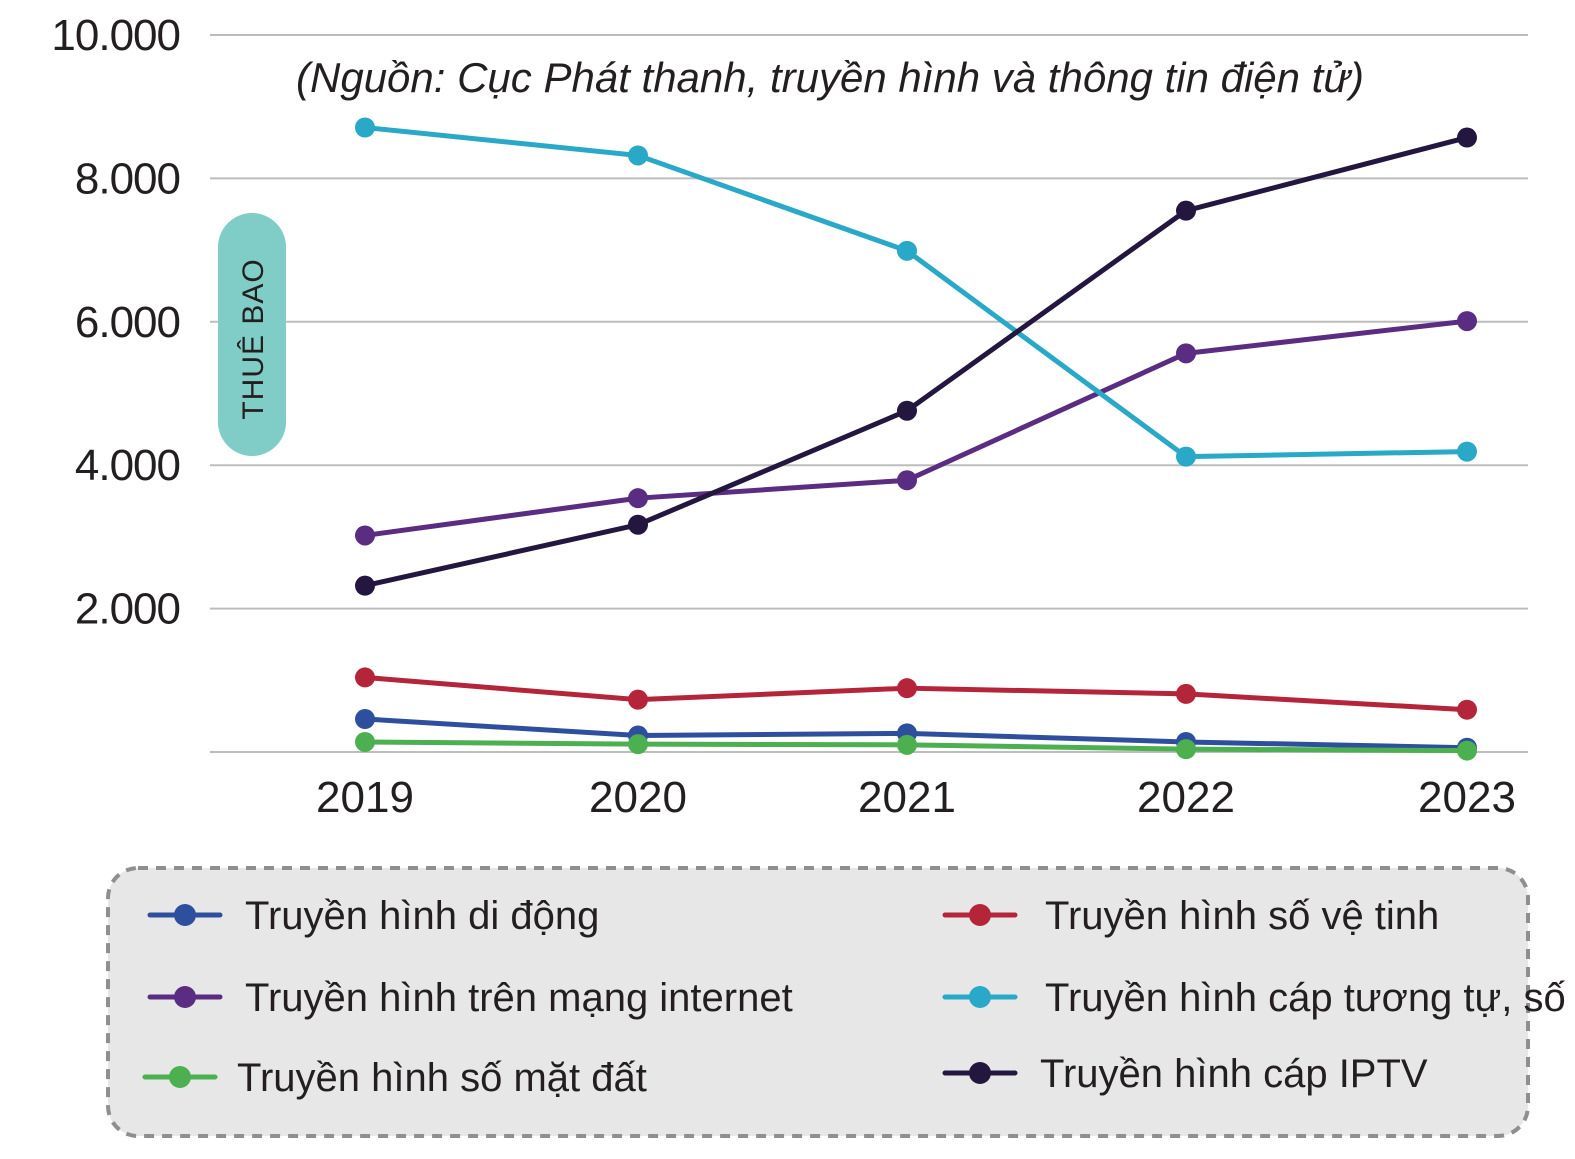  I want to click on y-tick-label: 4.000, so click(127, 465).